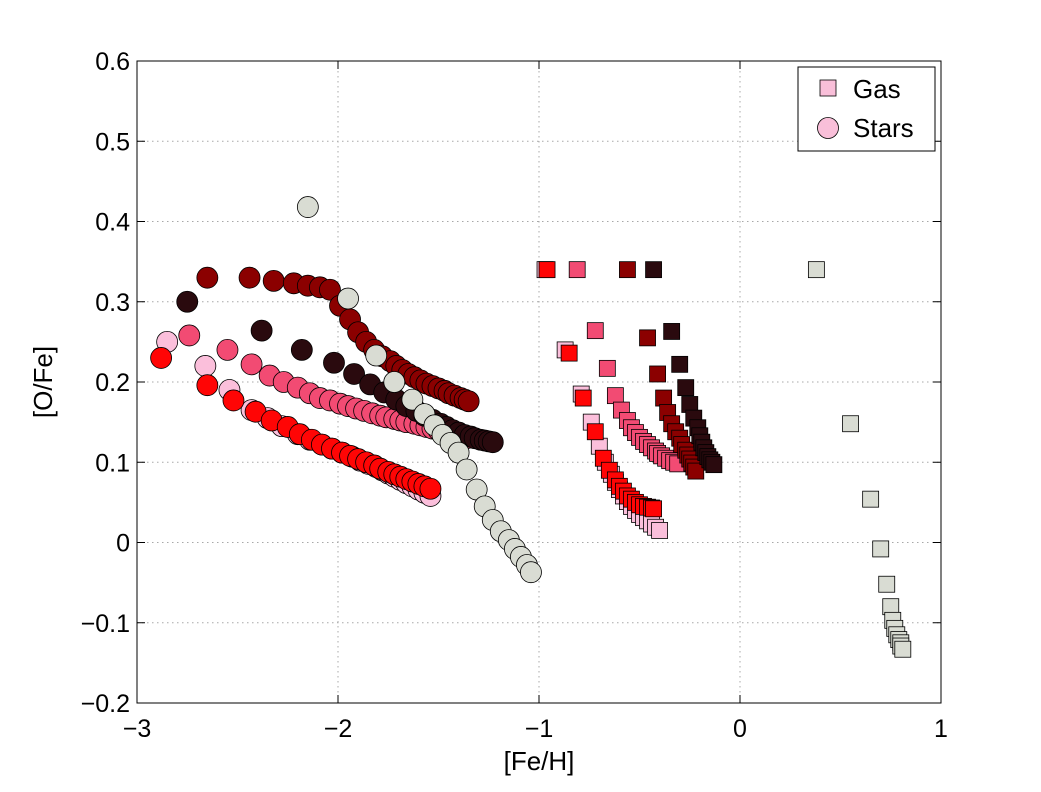 Image resolution: width=1041 pixels, height=792 pixels. I want to click on x-tick-label: 1, so click(941, 729).